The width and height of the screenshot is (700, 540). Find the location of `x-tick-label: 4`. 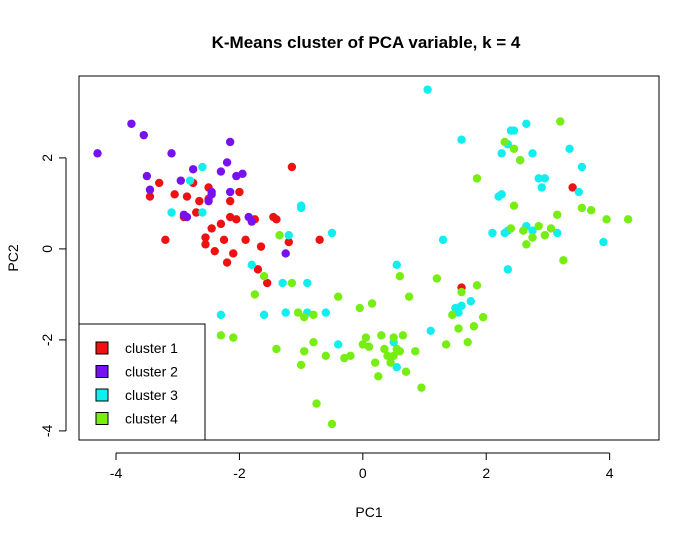

x-tick-label: 4 is located at coordinates (610, 473).